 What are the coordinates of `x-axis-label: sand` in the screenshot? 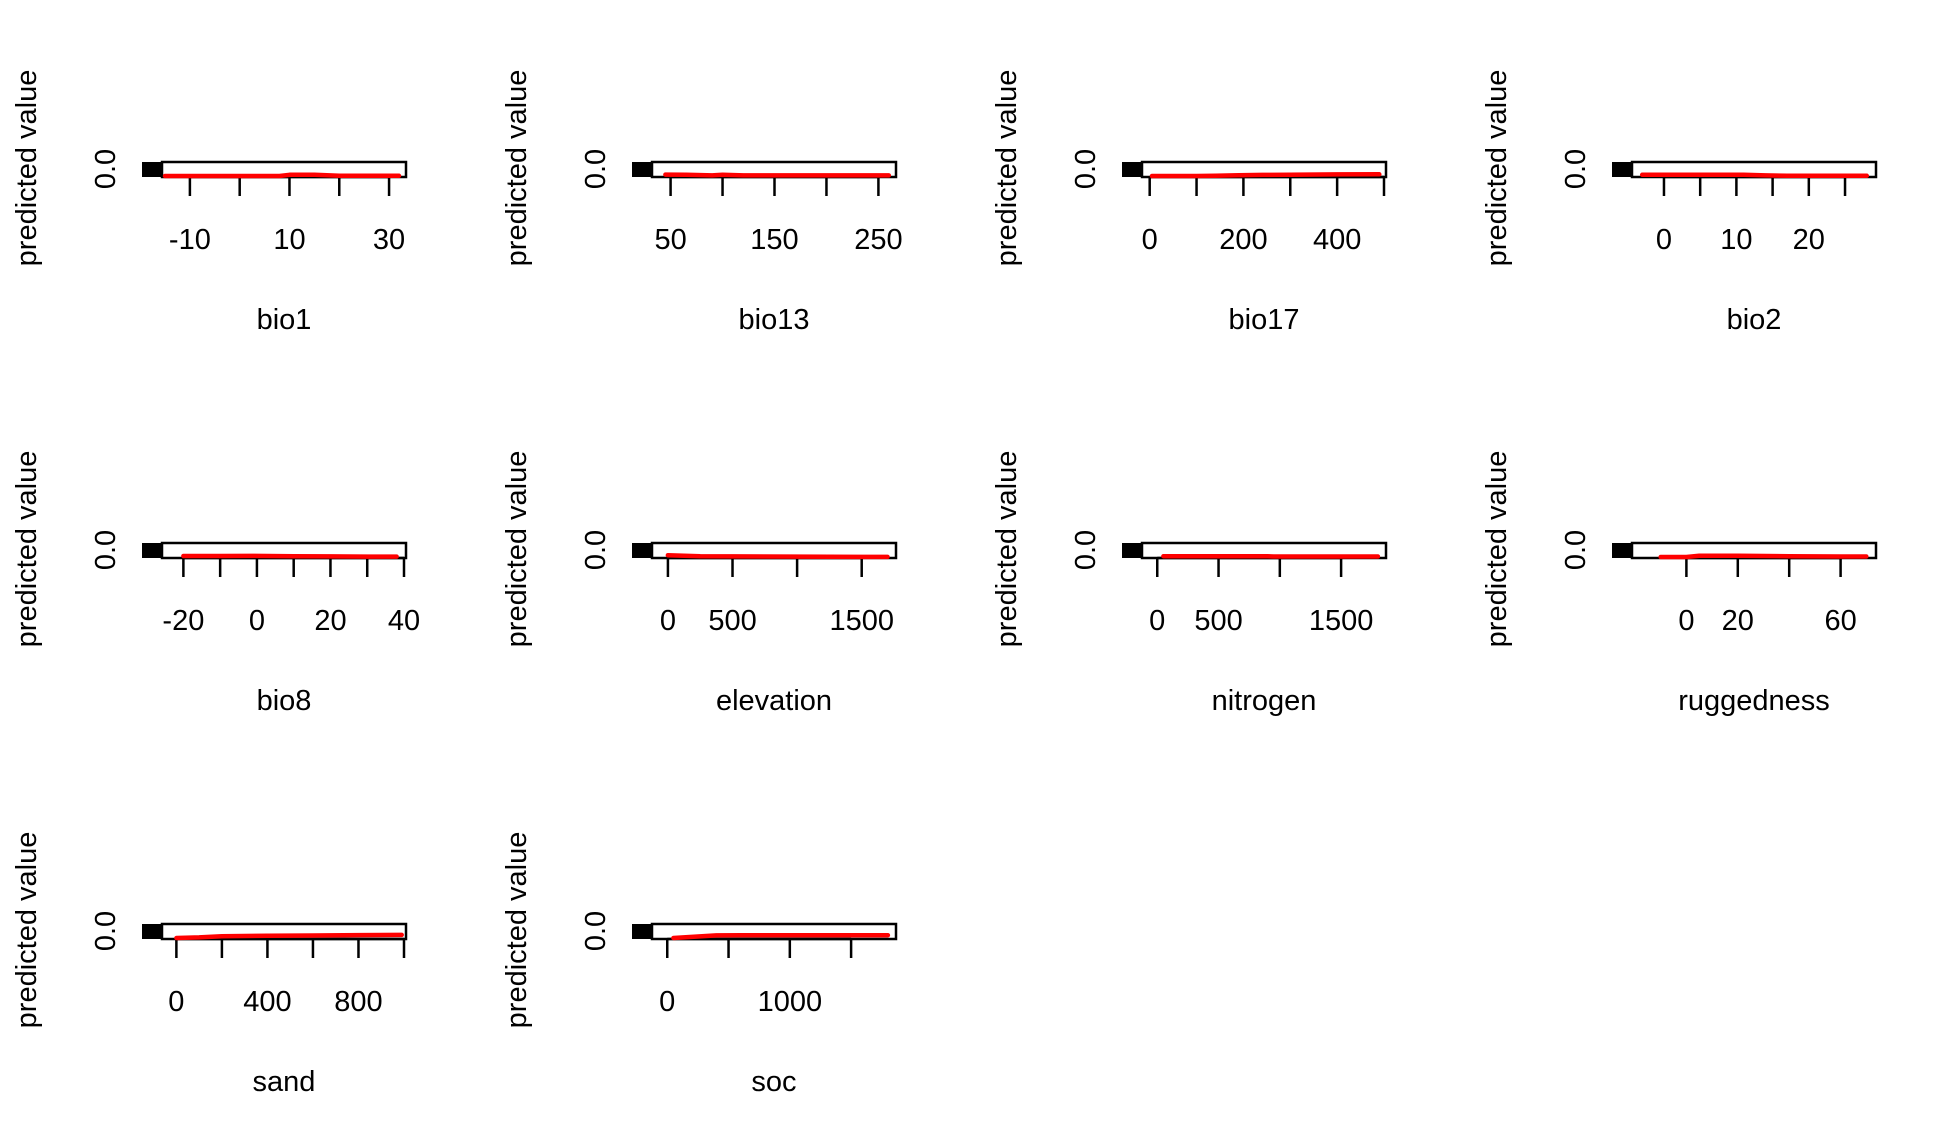 It's located at (284, 1082).